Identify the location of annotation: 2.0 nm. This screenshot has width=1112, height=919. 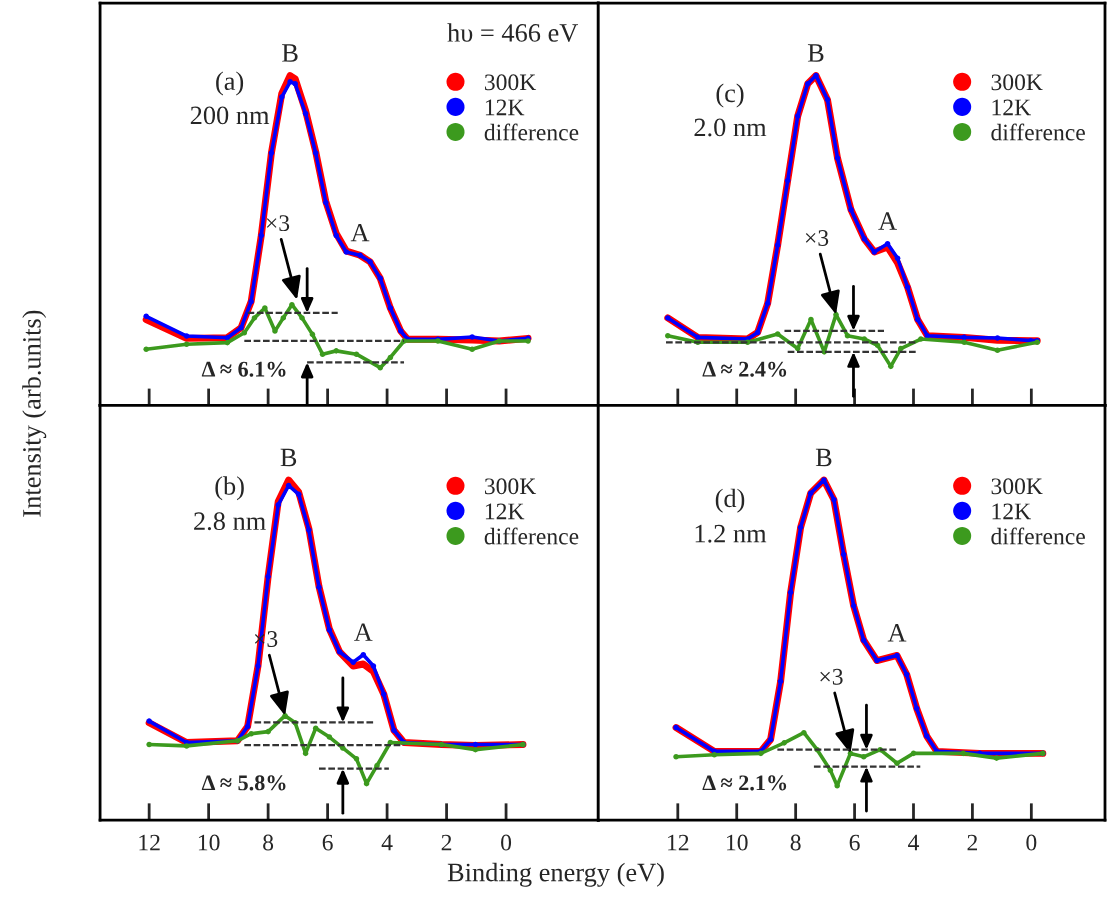
(730, 127).